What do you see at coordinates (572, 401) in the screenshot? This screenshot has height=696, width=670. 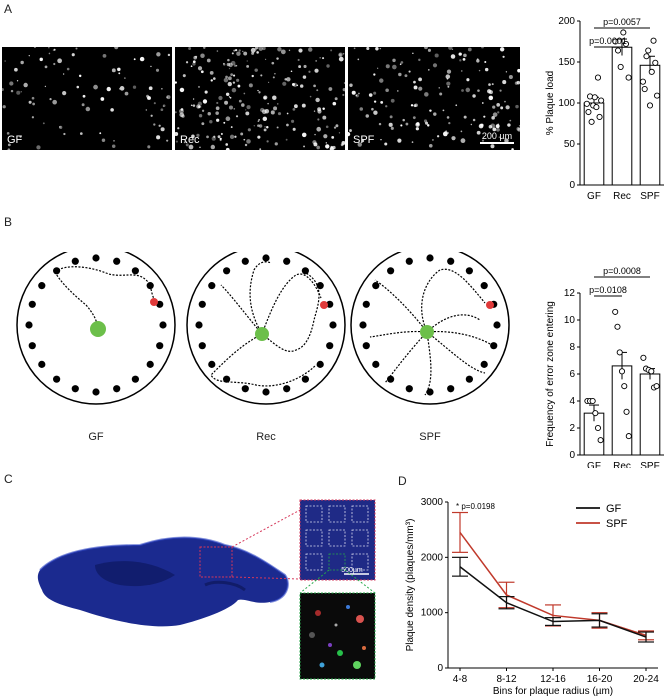 I see `y-tick-label: 4` at bounding box center [572, 401].